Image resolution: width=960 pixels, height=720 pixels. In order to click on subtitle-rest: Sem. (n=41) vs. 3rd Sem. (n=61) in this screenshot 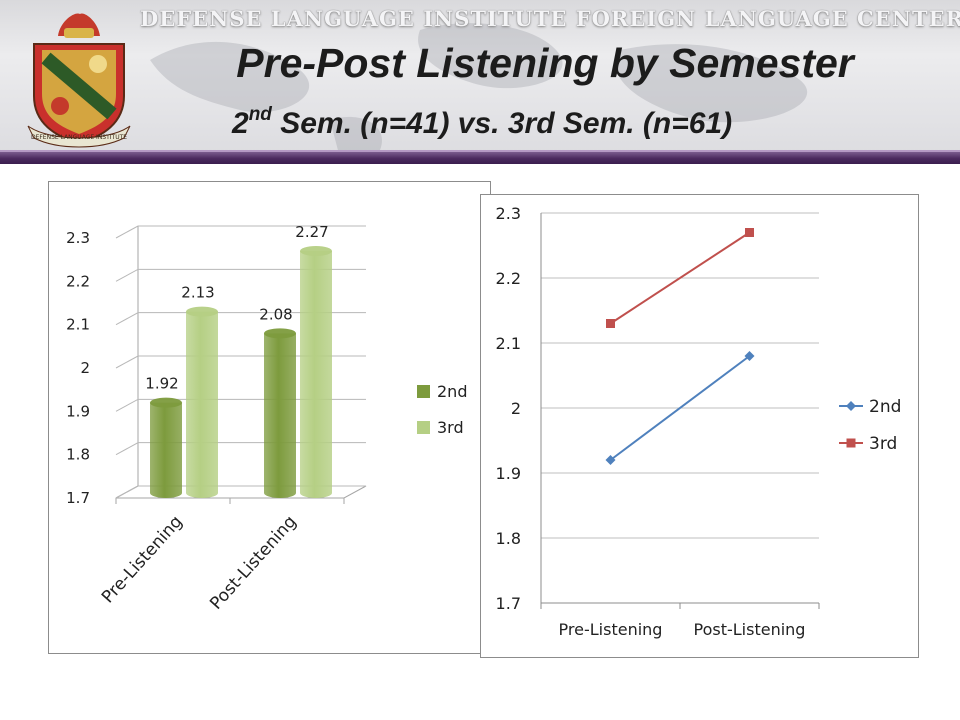, I will do `click(502, 123)`.